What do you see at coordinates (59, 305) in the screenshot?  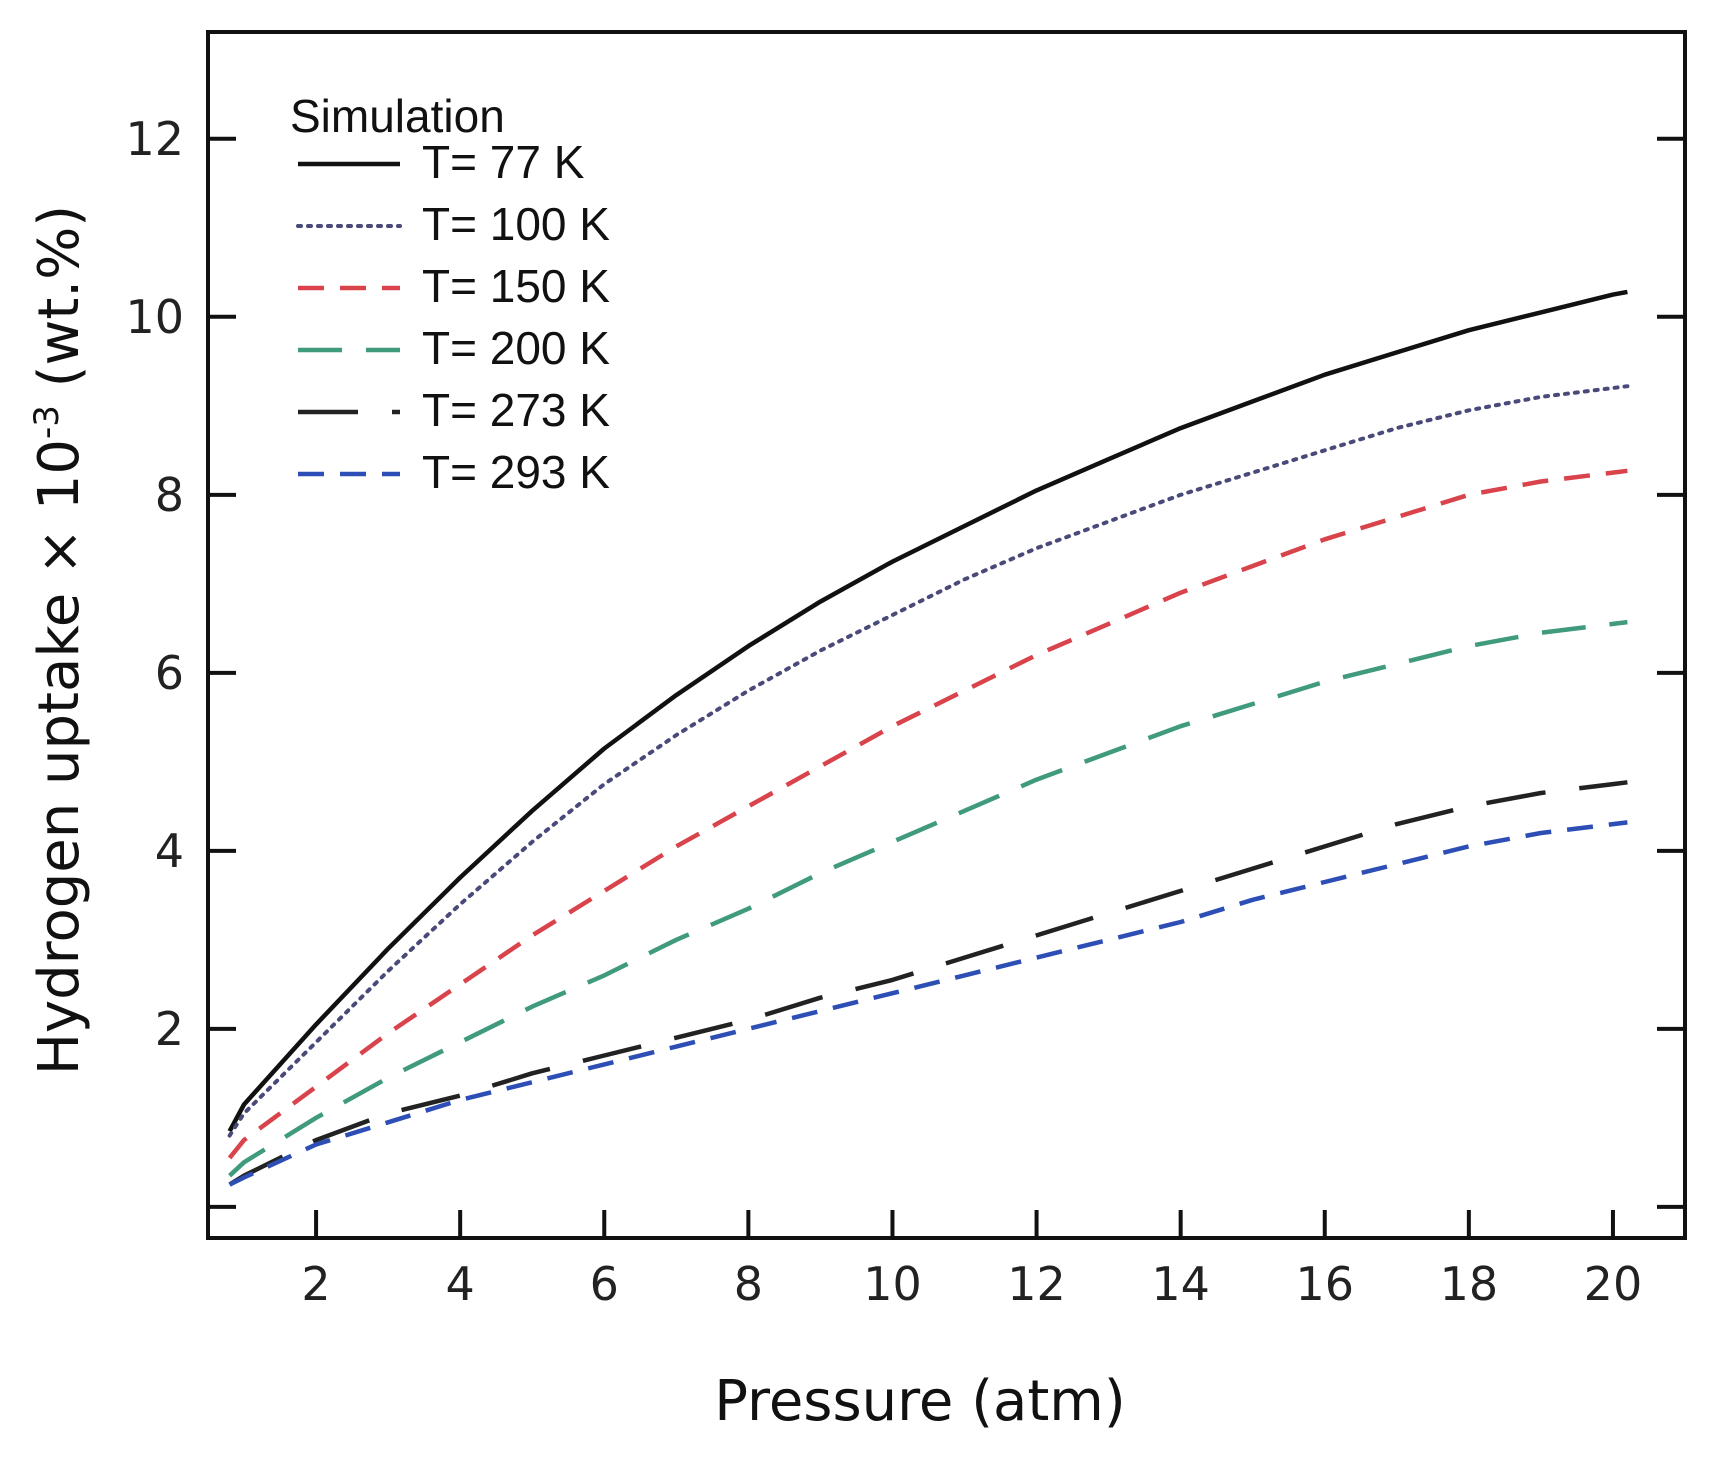 I see `y-axis-title-suffix: (wt.%)` at bounding box center [59, 305].